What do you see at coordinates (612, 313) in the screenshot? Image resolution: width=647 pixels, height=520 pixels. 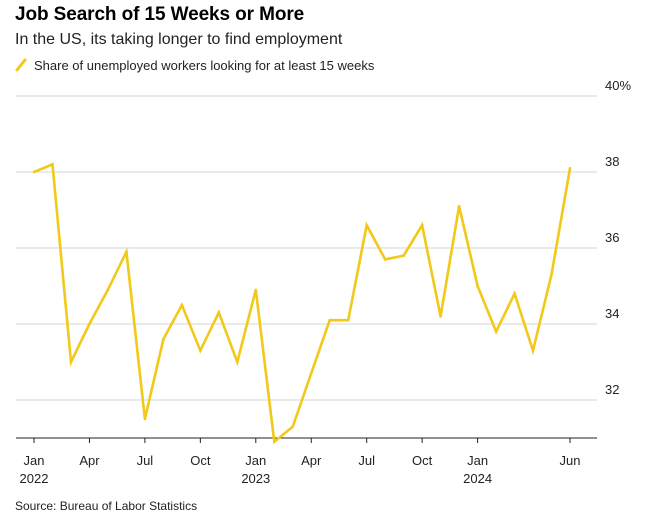 I see `y-tick-label: 34` at bounding box center [612, 313].